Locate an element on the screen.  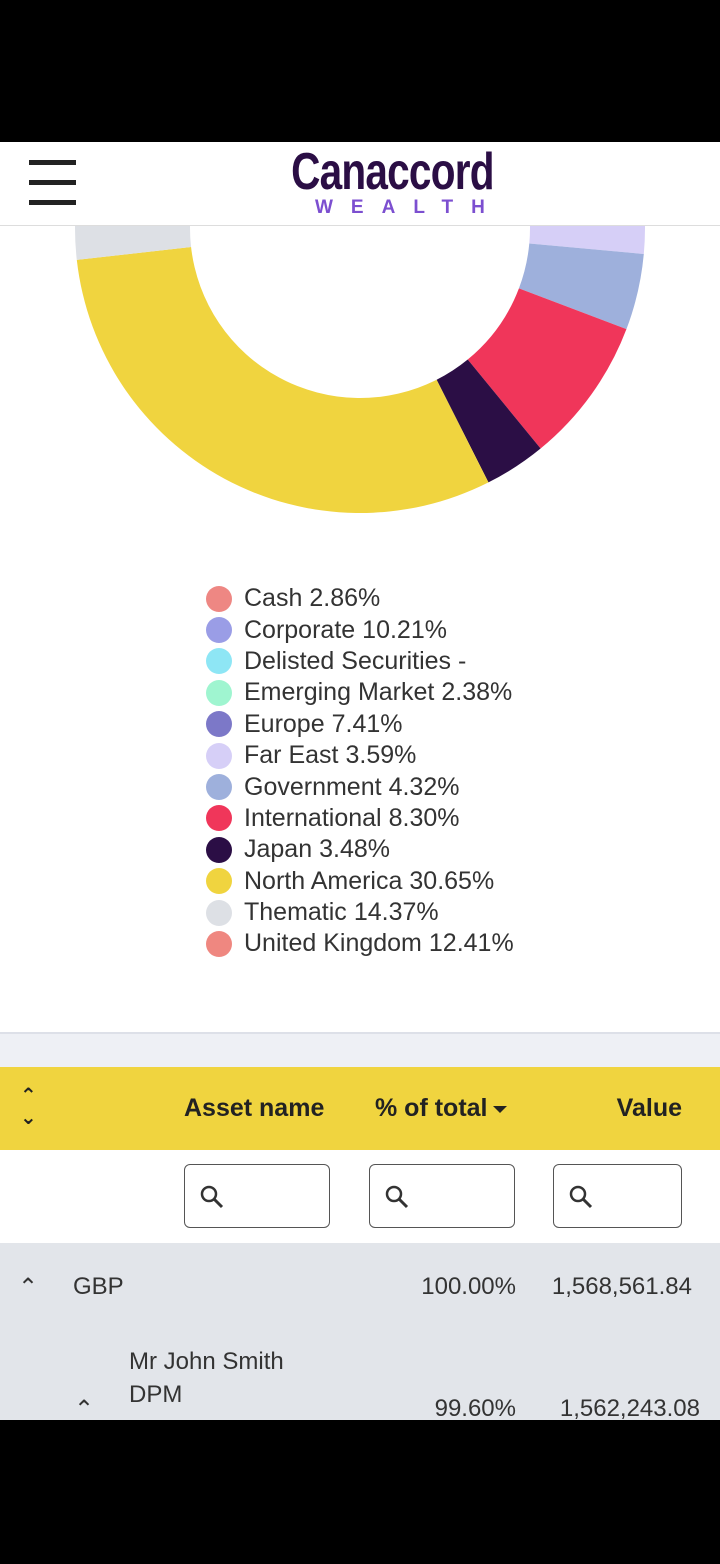
legend-item: International 8.30% is located at coordinates (360, 818).